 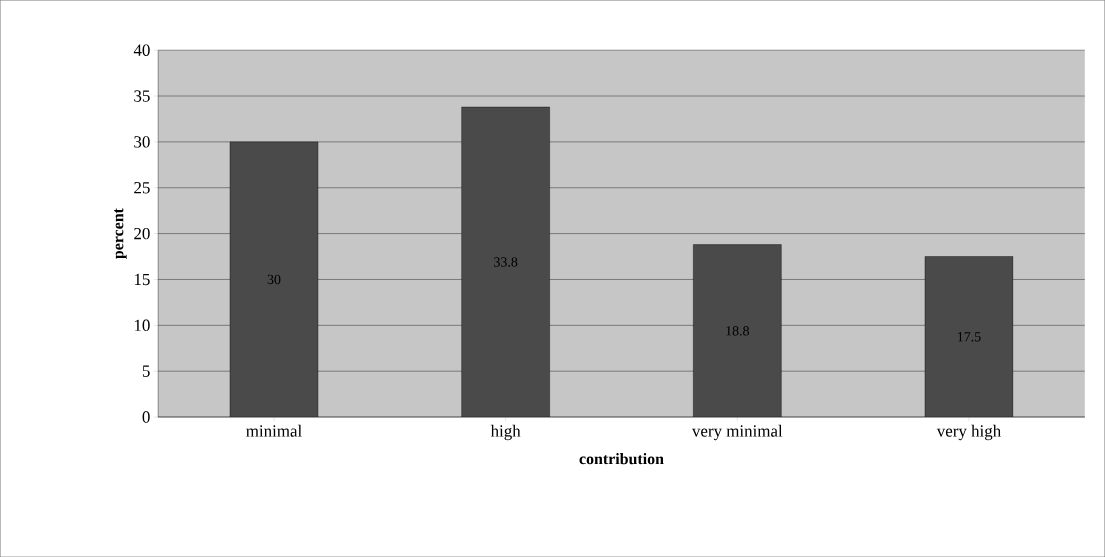 What do you see at coordinates (141, 50) in the screenshot?
I see `y-tick-label: 40` at bounding box center [141, 50].